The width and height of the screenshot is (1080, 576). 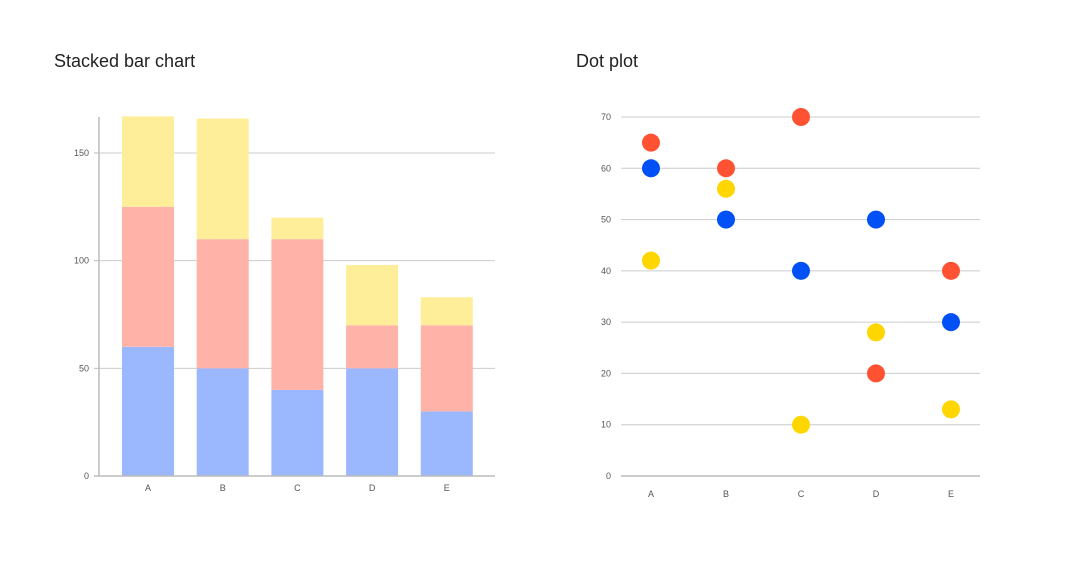 I want to click on y-tick-label: 40, so click(x=606, y=271).